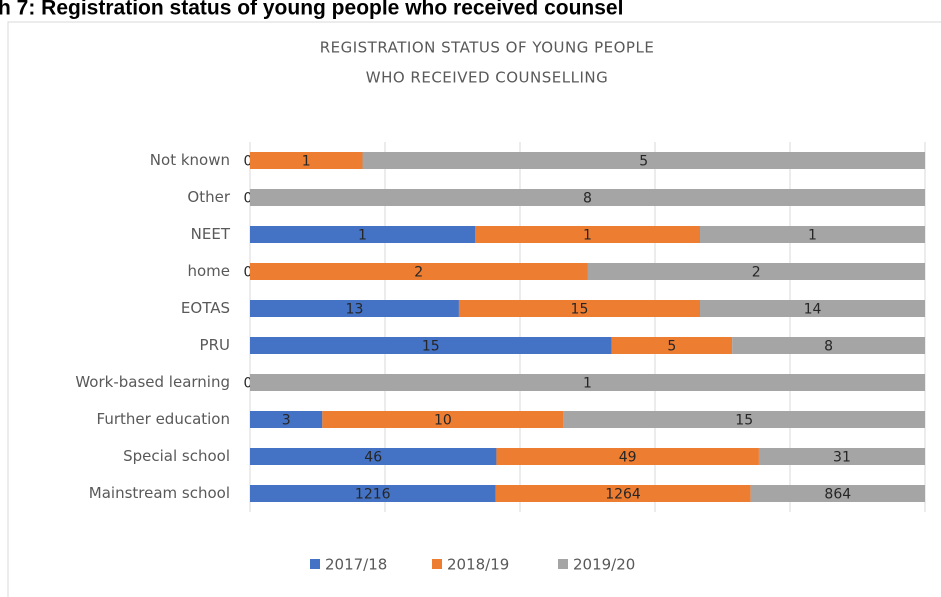  I want to click on chart-title: REGISTRATION STATUS OF YOUNG PEOPLE, so click(487, 48).